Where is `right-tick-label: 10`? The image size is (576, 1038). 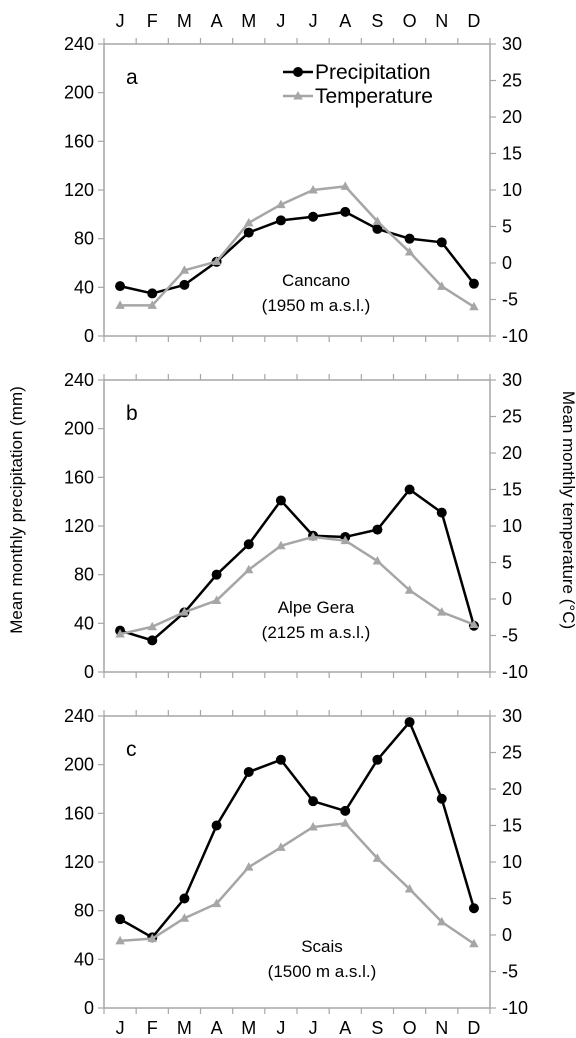
right-tick-label: 10 is located at coordinates (512, 190).